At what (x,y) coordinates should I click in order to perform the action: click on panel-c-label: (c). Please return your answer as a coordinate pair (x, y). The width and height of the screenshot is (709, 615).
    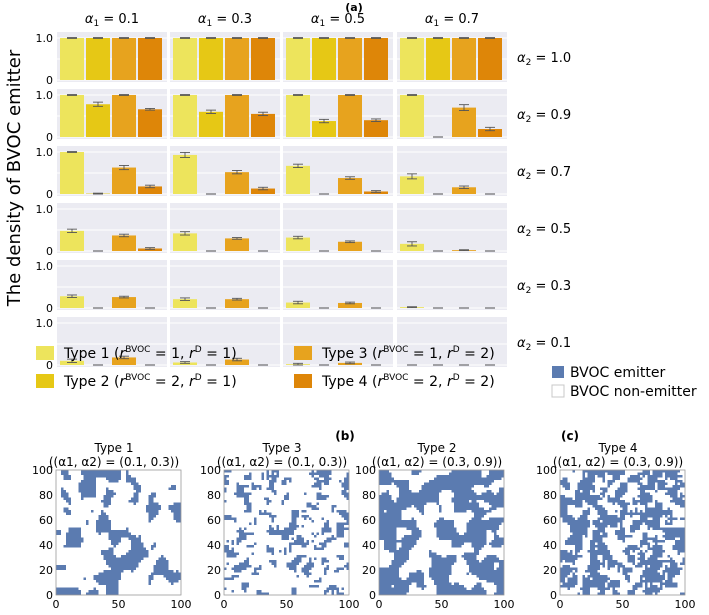
    Looking at the image, I should click on (570, 436).